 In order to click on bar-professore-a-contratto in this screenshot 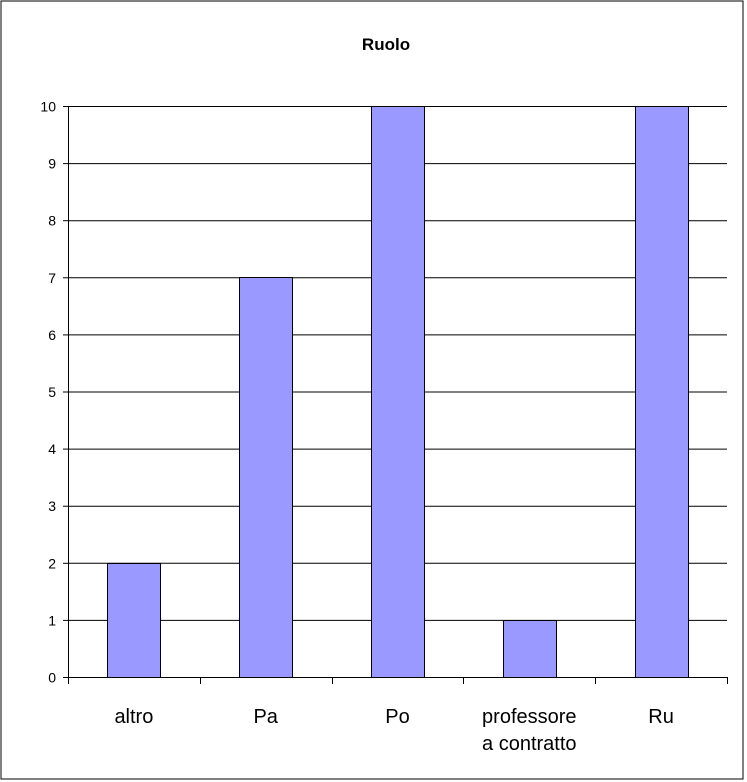, I will do `click(530, 649)`.